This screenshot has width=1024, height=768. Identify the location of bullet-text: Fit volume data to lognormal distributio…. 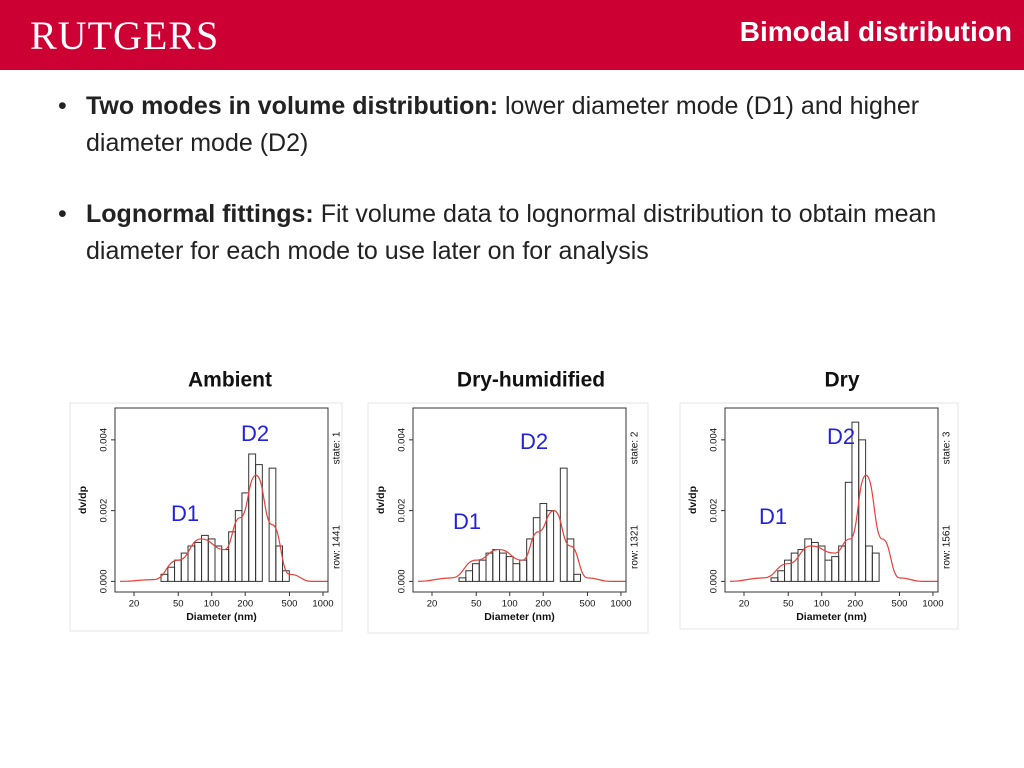
(511, 232).